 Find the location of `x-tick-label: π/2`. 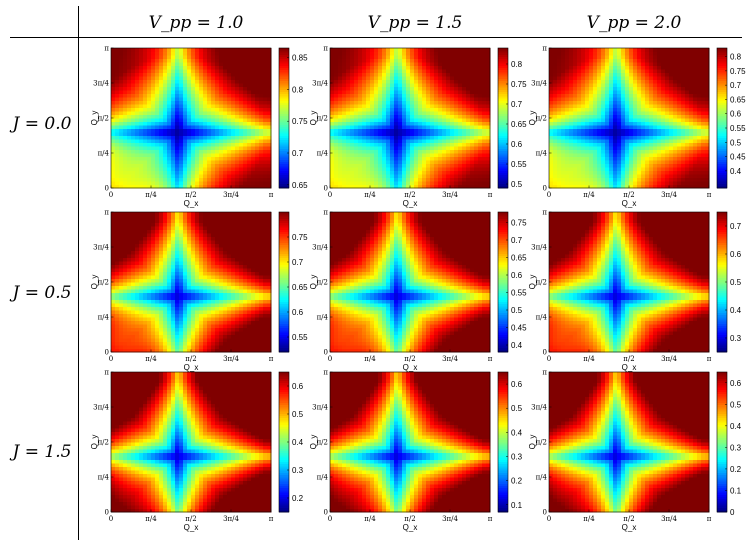

x-tick-label: π/2 is located at coordinates (409, 195).